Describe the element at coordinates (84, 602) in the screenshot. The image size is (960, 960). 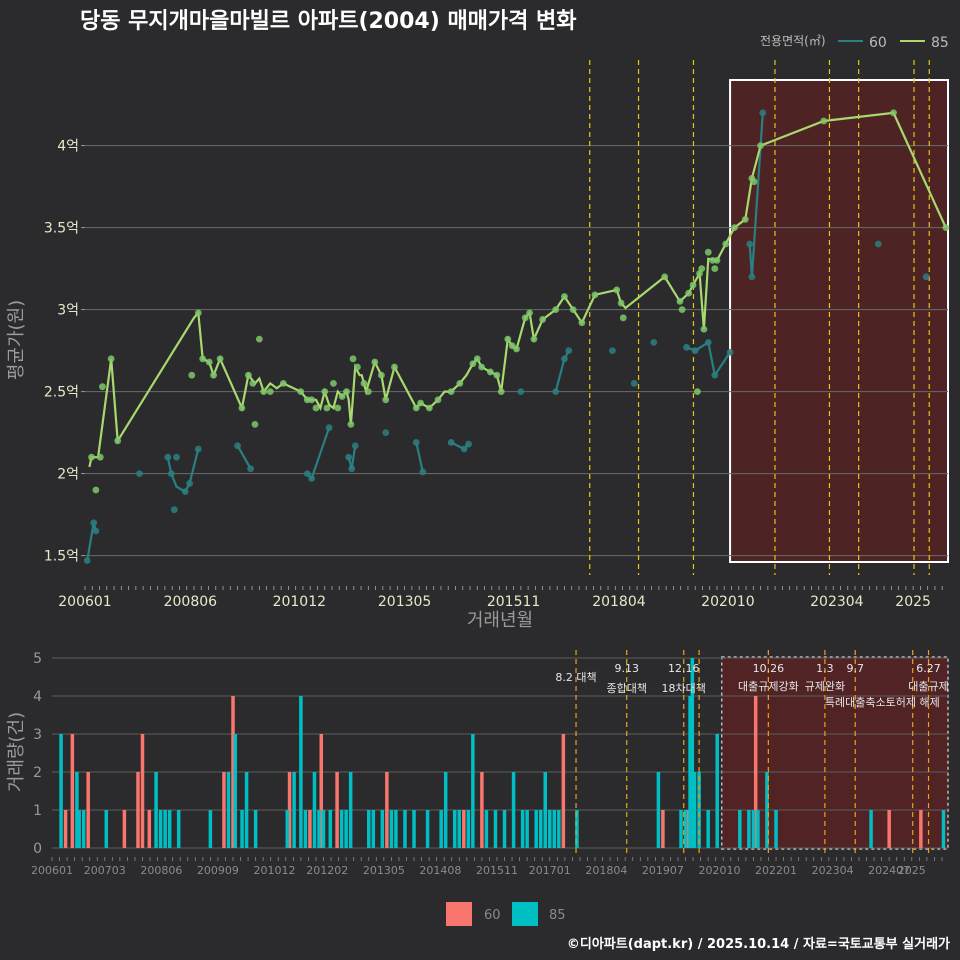
I see `top-x-tick-label: 200601` at that location.